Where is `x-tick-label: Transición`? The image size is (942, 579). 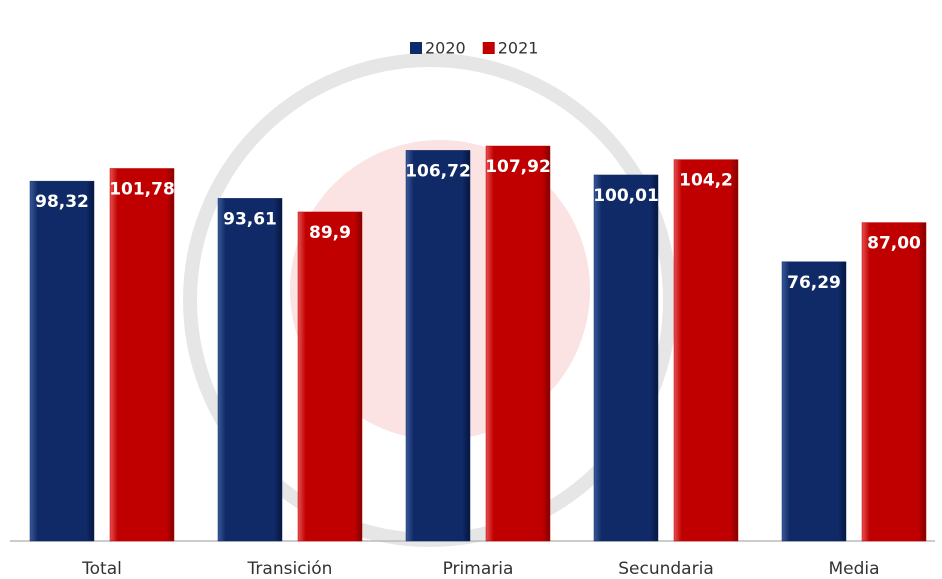 x-tick-label: Transición is located at coordinates (290, 569).